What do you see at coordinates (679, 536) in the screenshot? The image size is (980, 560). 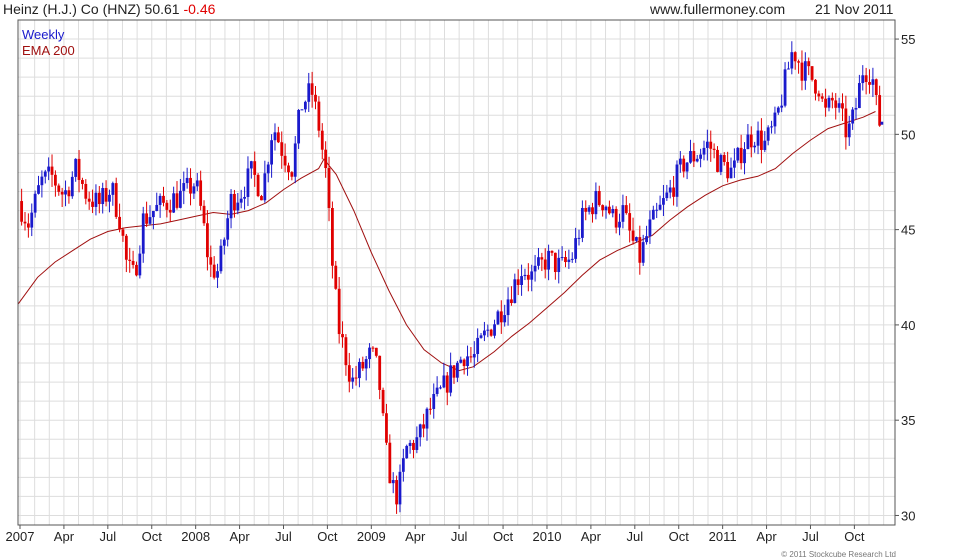 I see `x-tick-label: Oct` at bounding box center [679, 536].